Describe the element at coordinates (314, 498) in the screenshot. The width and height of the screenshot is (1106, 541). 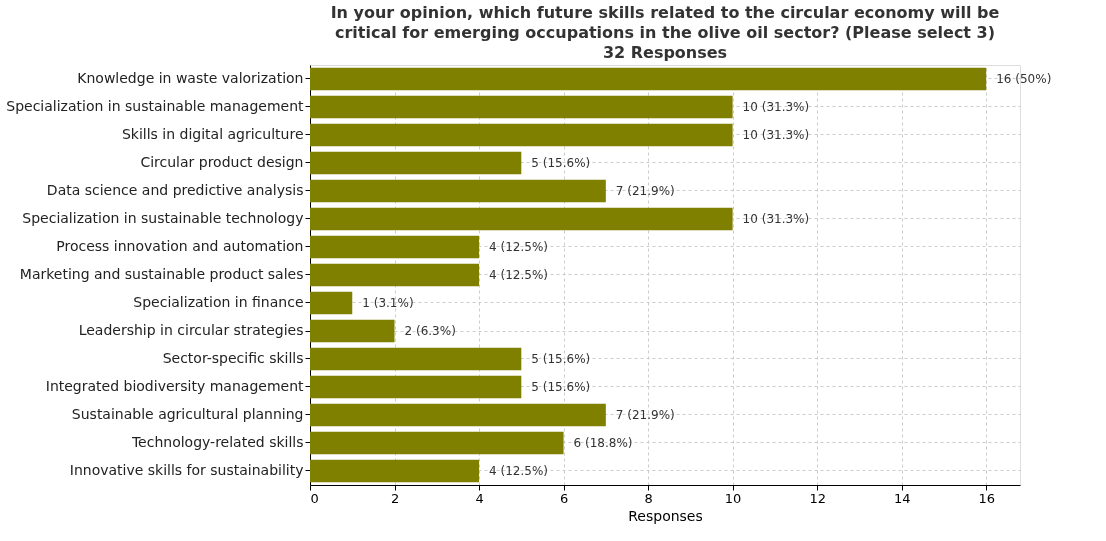
I see `x-tick-label: 0` at that location.